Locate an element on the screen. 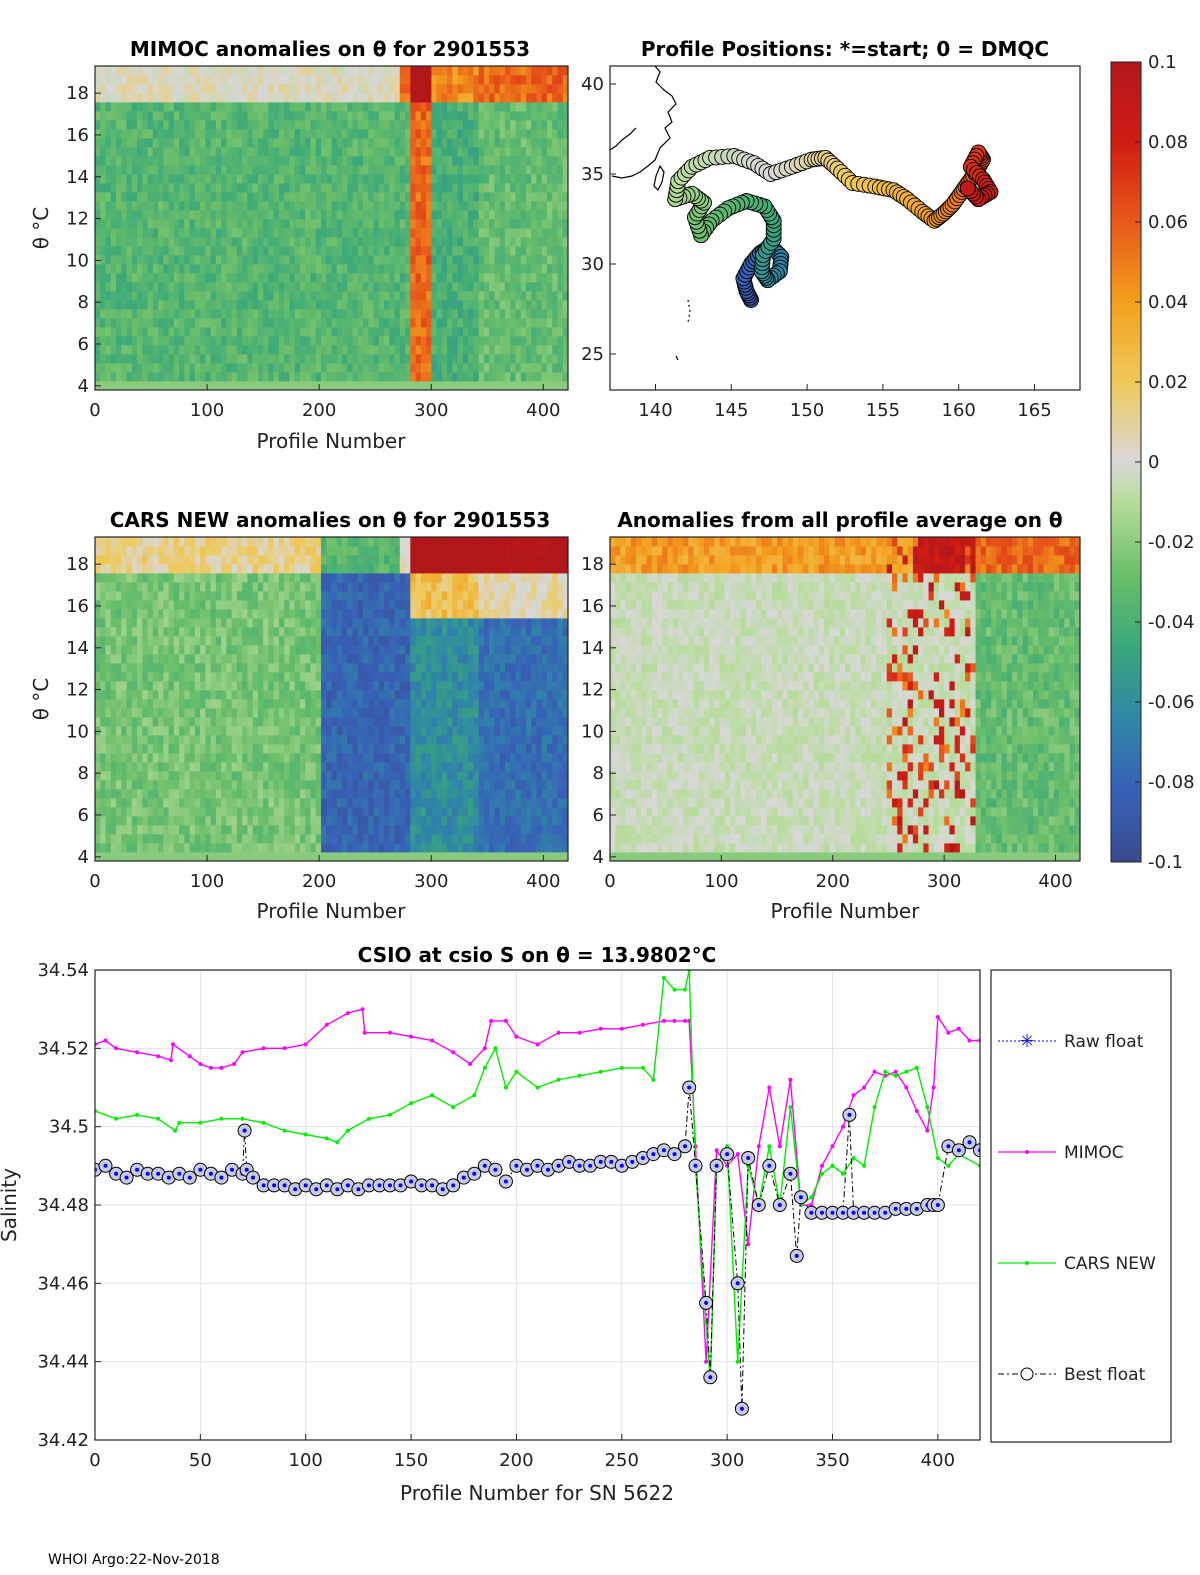 This screenshot has width=1200, height=1575. y-tick-label: 35 is located at coordinates (592, 174).